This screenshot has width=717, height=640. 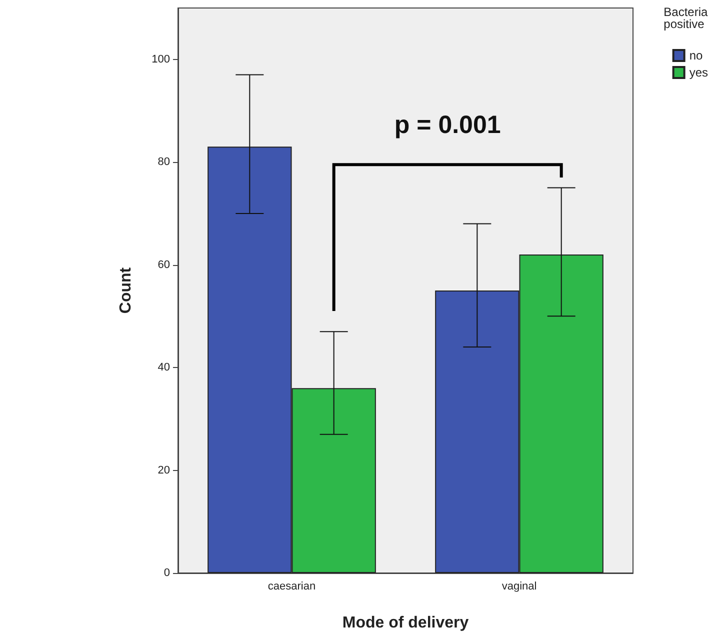 What do you see at coordinates (696, 55) in the screenshot?
I see `legend-label: no` at bounding box center [696, 55].